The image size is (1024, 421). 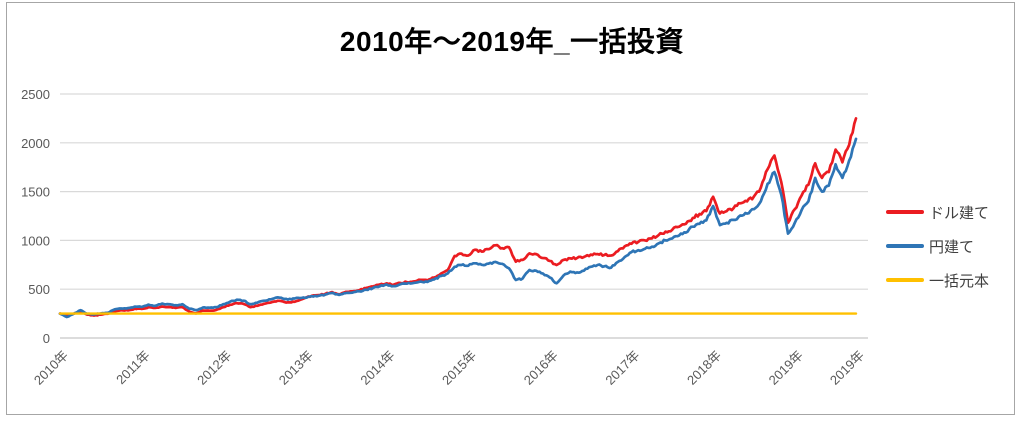 What do you see at coordinates (622, 368) in the screenshot?
I see `x-axis-label: 2017年` at bounding box center [622, 368].